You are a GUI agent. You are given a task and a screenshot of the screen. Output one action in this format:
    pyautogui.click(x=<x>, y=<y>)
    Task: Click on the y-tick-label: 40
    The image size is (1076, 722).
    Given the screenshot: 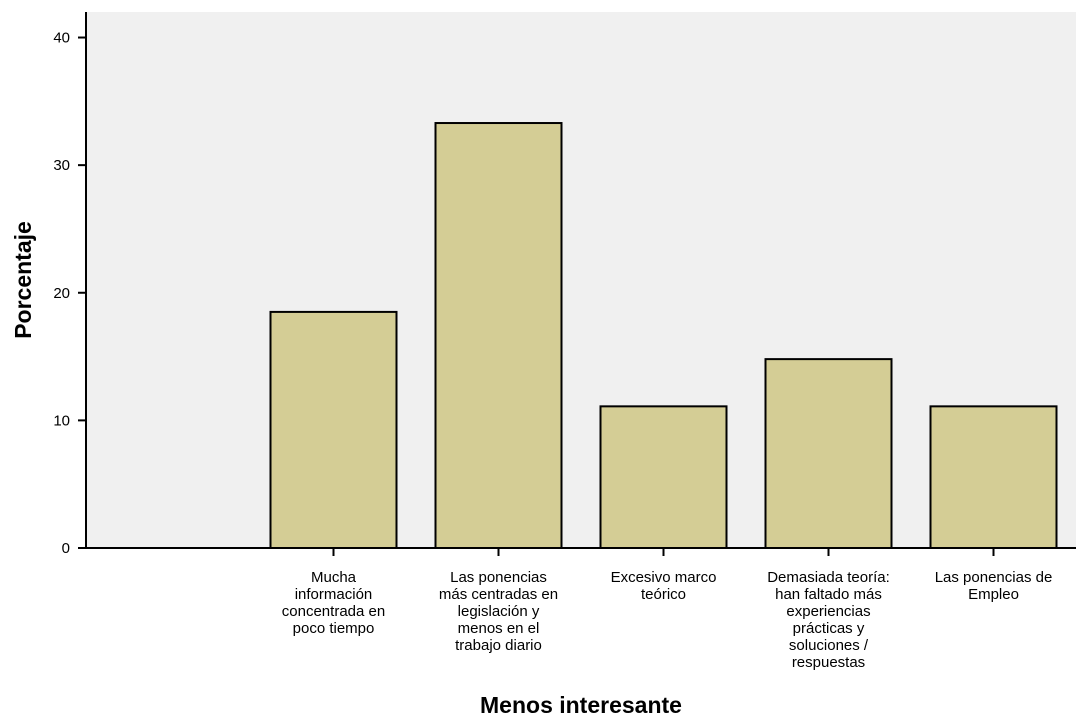 What is the action you would take?
    pyautogui.click(x=61, y=38)
    